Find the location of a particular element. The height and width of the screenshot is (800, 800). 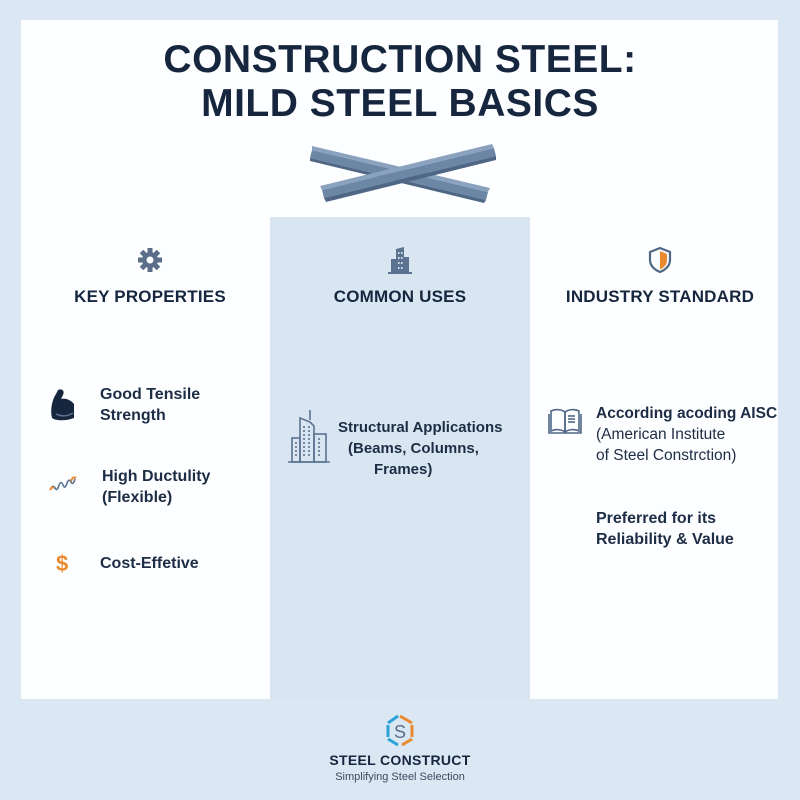

title-line-1: CONSTRUCTION STEEL: is located at coordinates (400, 59).